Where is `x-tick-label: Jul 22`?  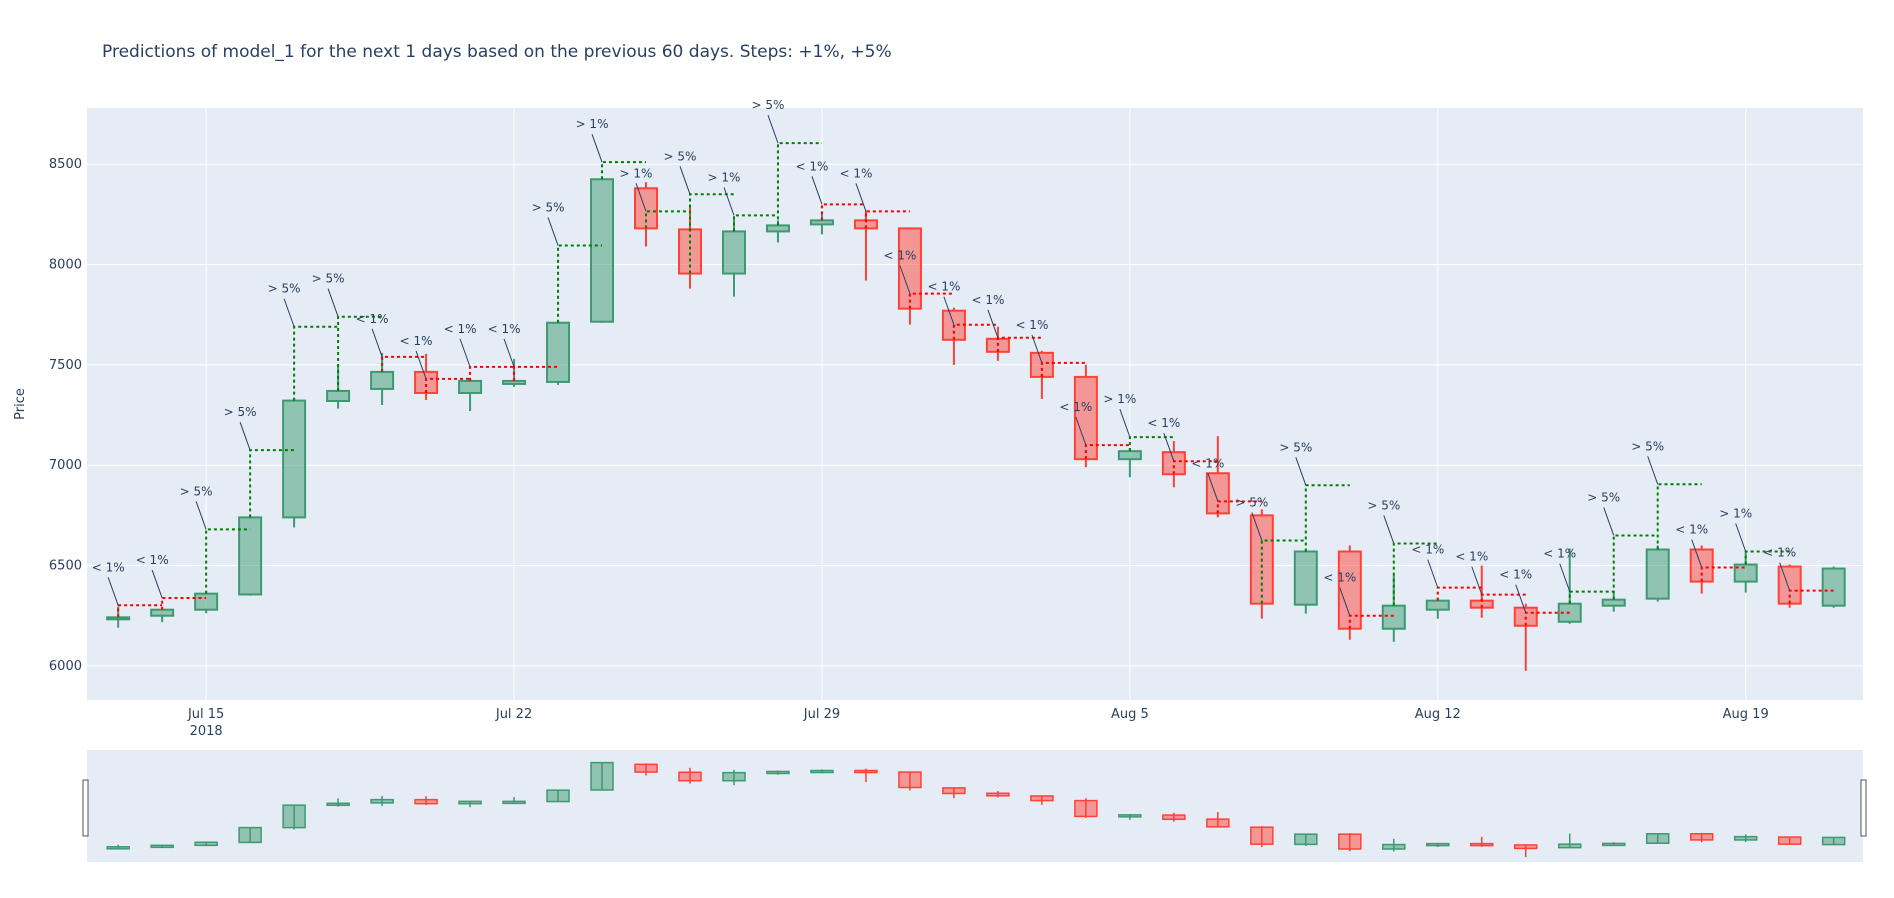 x-tick-label: Jul 22 is located at coordinates (513, 714).